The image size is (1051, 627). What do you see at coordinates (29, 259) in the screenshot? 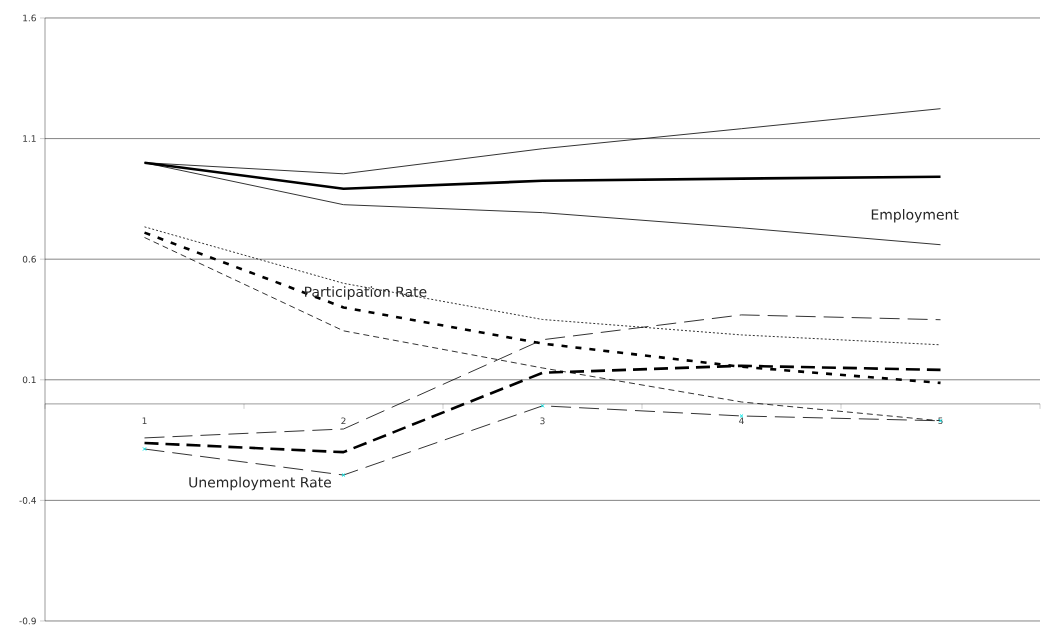
I see `y-tick-label: 0.6` at bounding box center [29, 259].